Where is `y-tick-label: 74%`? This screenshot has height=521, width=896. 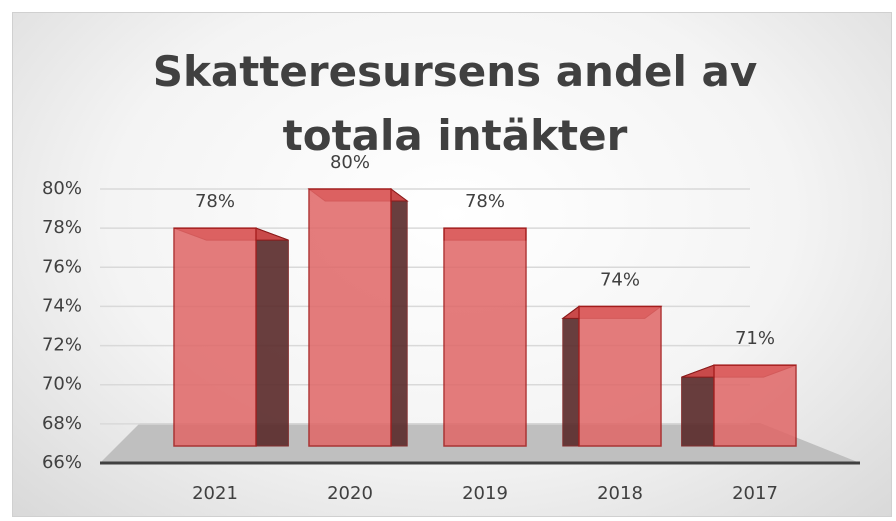
y-tick-label: 74% is located at coordinates (62, 305).